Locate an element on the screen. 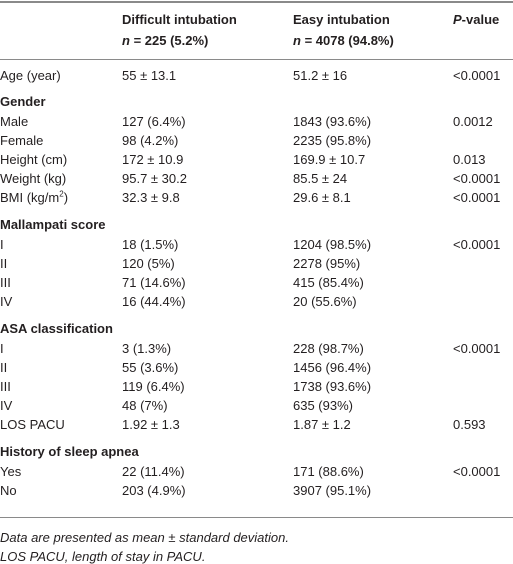 Image resolution: width=513 pixels, height=564 pixels. cell: 51.2 ± 16 is located at coordinates (320, 75).